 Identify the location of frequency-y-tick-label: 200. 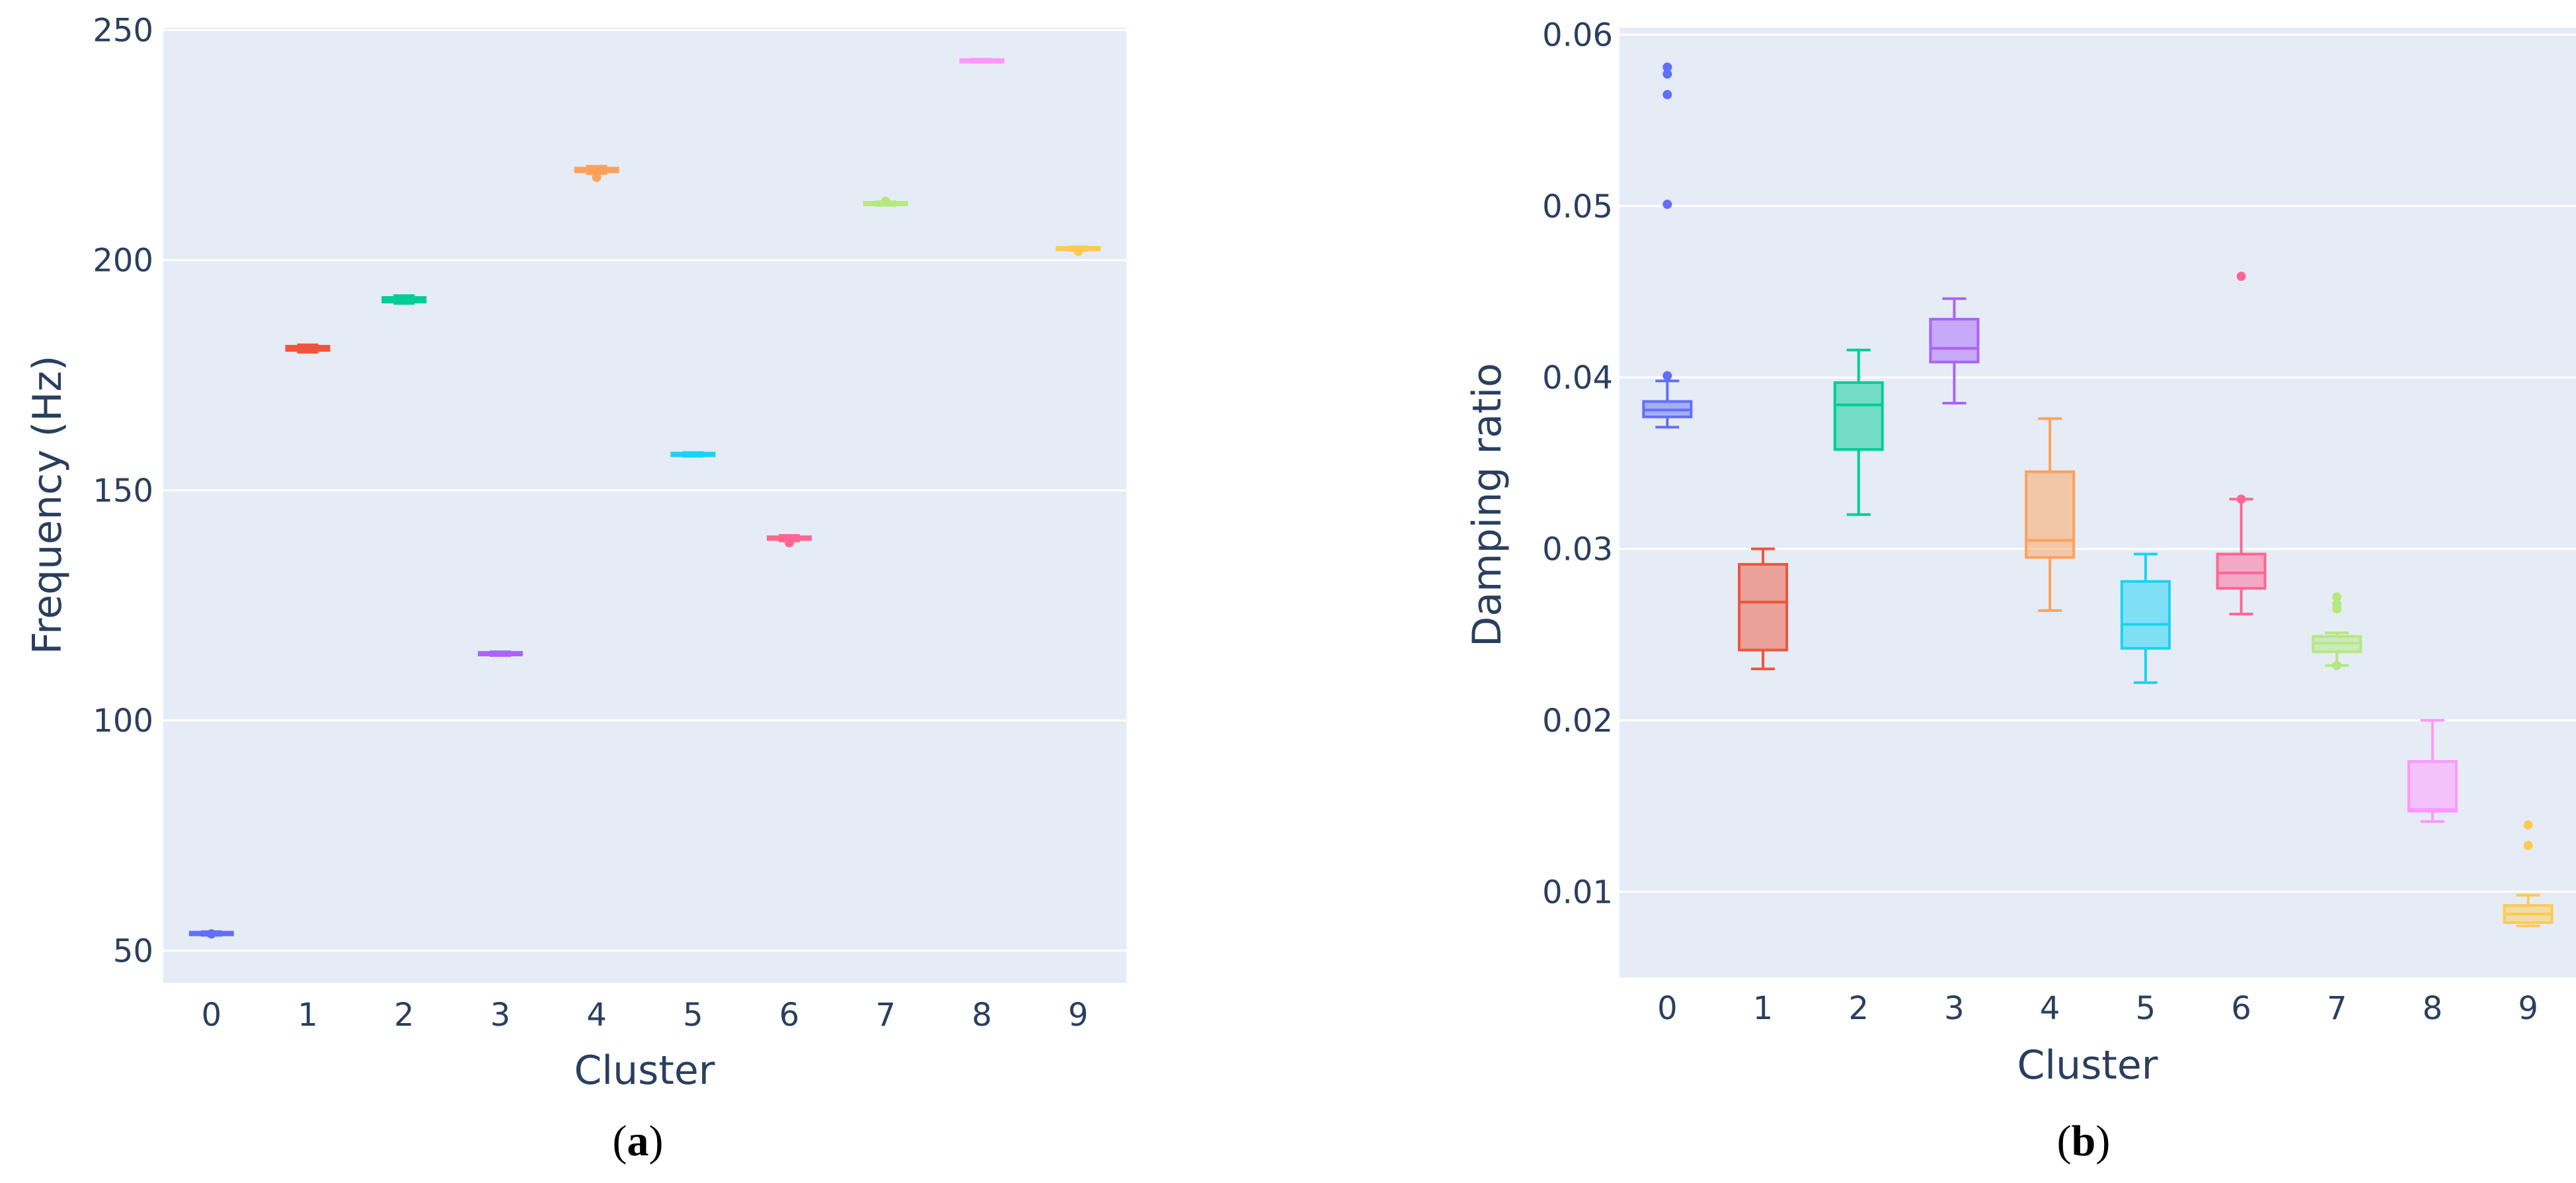
(123, 261).